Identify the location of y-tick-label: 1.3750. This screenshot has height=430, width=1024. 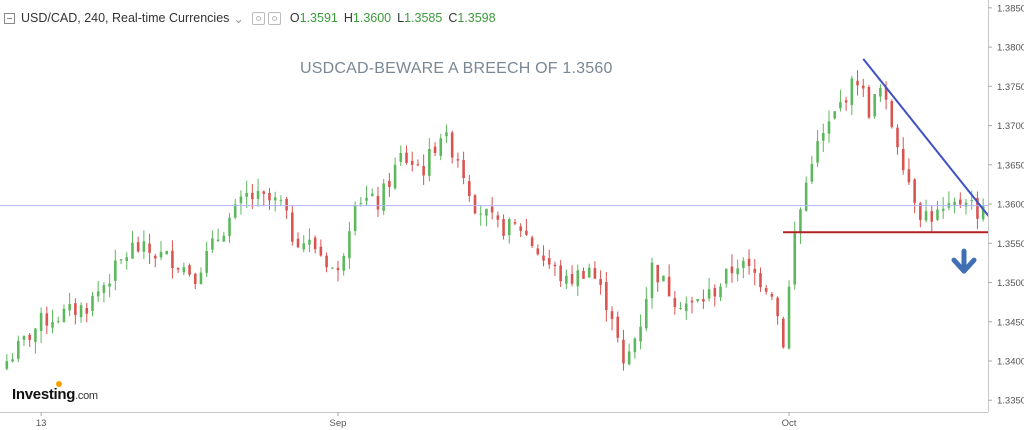
(1010, 87).